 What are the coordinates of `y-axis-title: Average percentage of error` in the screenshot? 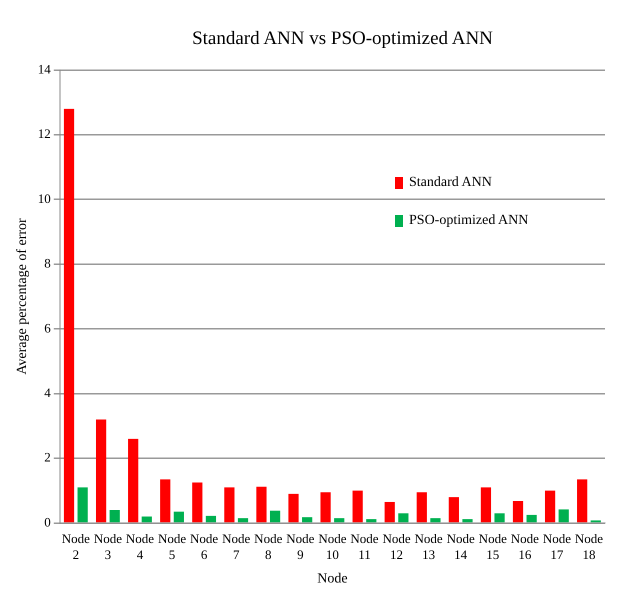 It's located at (22, 296).